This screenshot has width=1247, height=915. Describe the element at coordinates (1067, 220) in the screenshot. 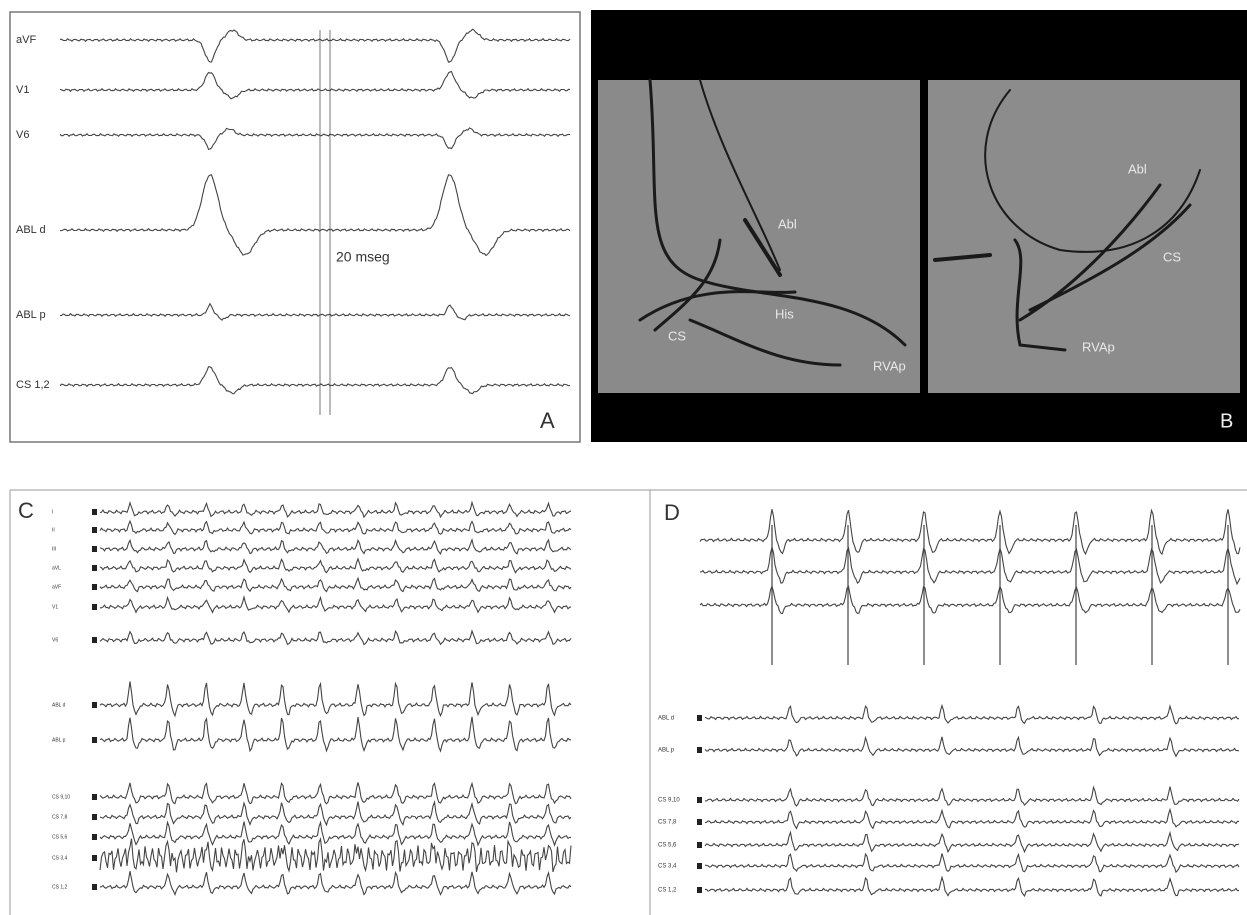

I see `catheters-right` at that location.